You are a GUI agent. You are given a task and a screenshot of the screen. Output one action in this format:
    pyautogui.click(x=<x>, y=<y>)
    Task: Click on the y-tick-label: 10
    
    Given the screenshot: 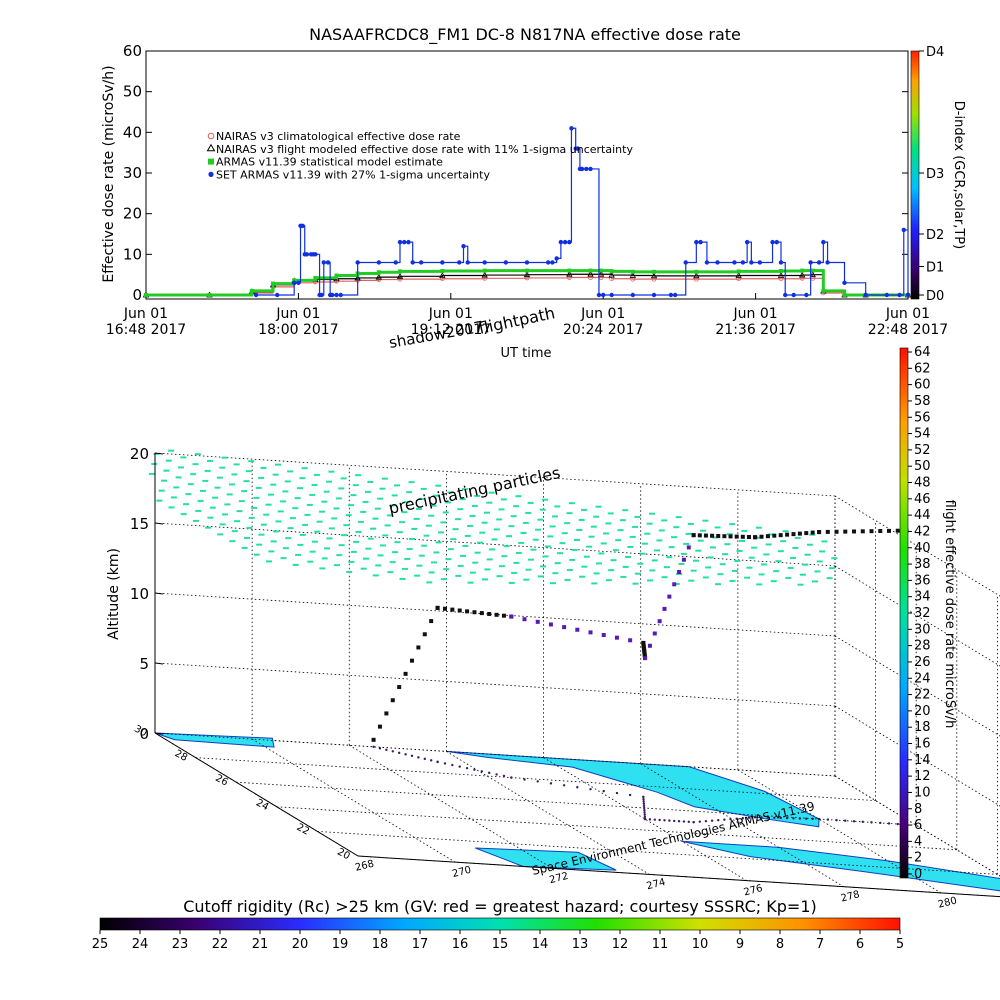 What is the action you would take?
    pyautogui.click(x=132, y=254)
    